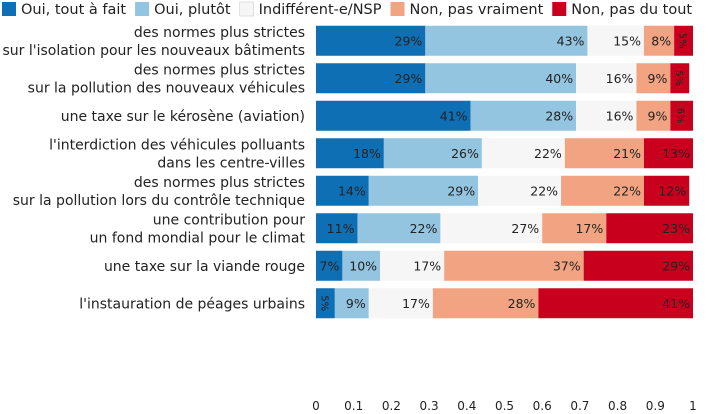 This screenshot has width=724, height=414. Describe the element at coordinates (352, 190) in the screenshot. I see `value-label: 14%` at that location.